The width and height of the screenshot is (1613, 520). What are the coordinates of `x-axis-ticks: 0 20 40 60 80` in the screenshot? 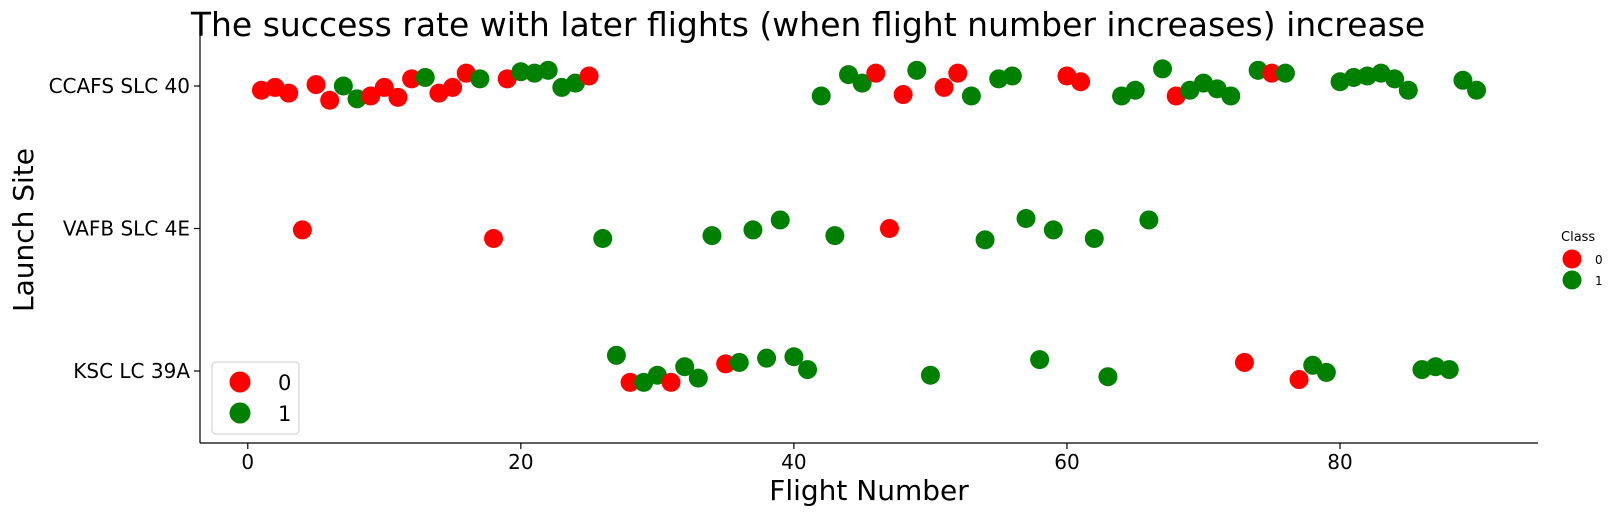 It's located at (797, 458).